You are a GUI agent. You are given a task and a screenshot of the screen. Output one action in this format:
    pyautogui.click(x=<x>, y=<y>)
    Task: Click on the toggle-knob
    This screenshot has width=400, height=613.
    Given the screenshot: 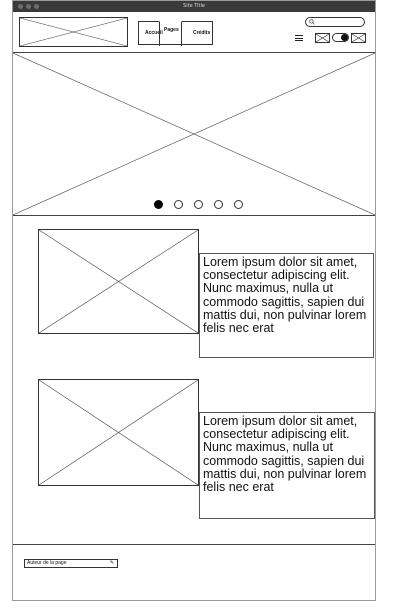 What is the action you would take?
    pyautogui.click(x=344, y=37)
    